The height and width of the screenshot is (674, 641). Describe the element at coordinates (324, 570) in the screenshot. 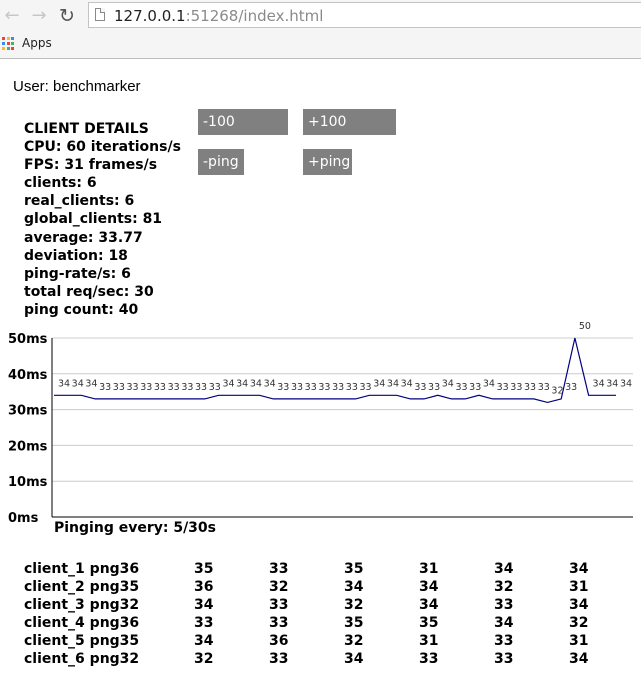

I see `client-row: client_1 png36 35 33 35 31 34 34` at that location.